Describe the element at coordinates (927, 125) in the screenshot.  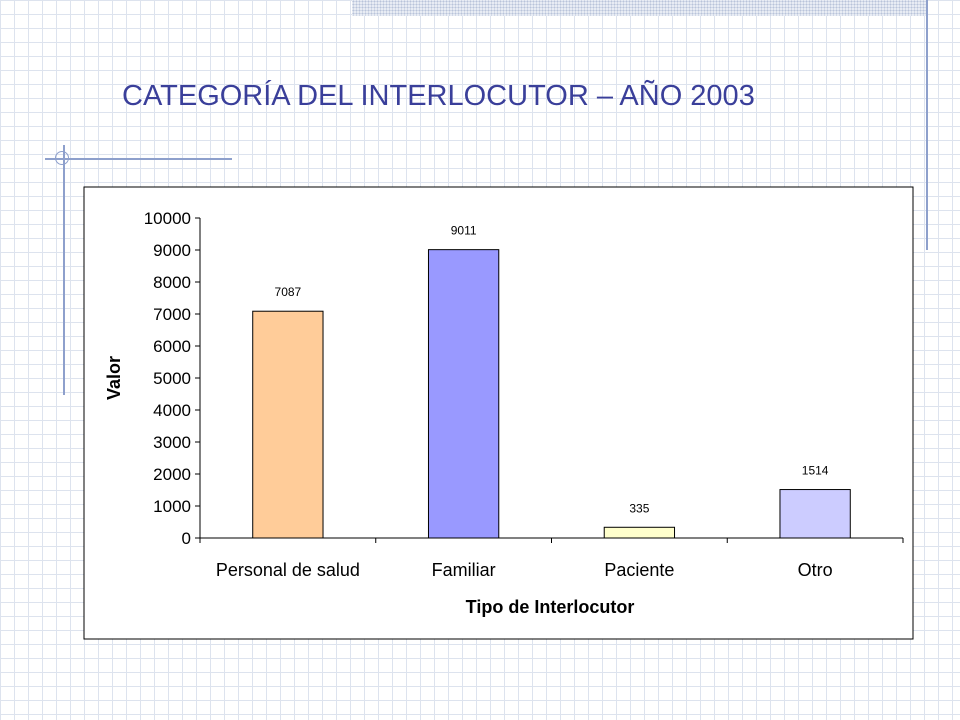
I see `right-decoration-line` at that location.